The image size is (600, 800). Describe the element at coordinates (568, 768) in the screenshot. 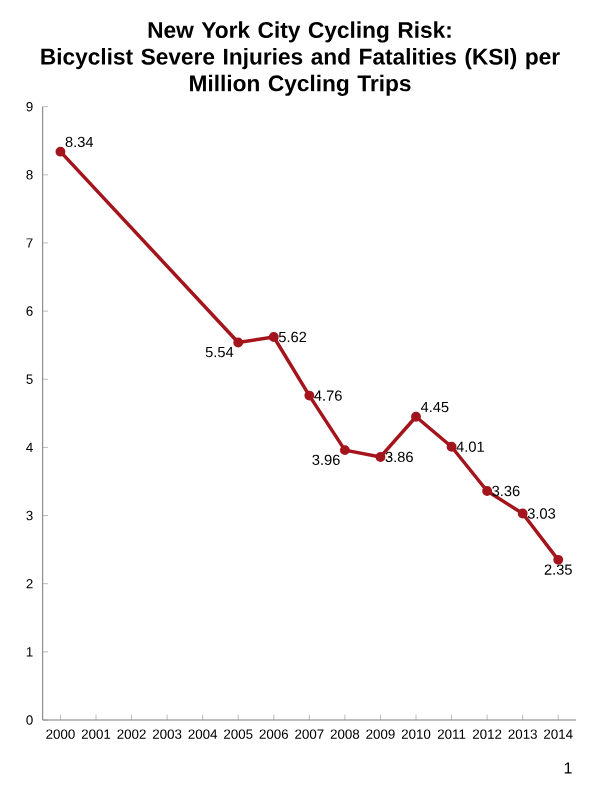

I see `text: 1` at that location.